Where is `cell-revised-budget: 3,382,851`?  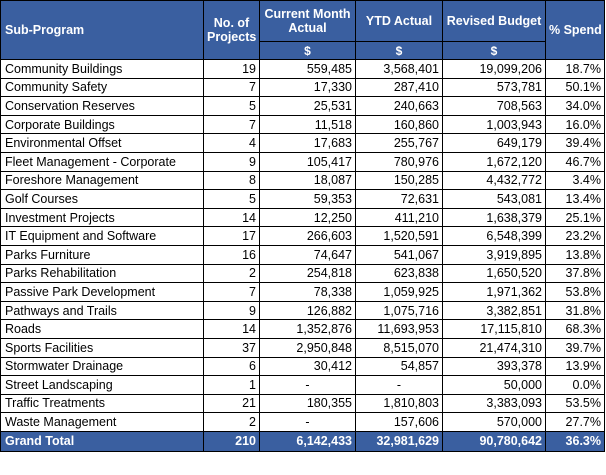 cell-revised-budget: 3,382,851 is located at coordinates (494, 310).